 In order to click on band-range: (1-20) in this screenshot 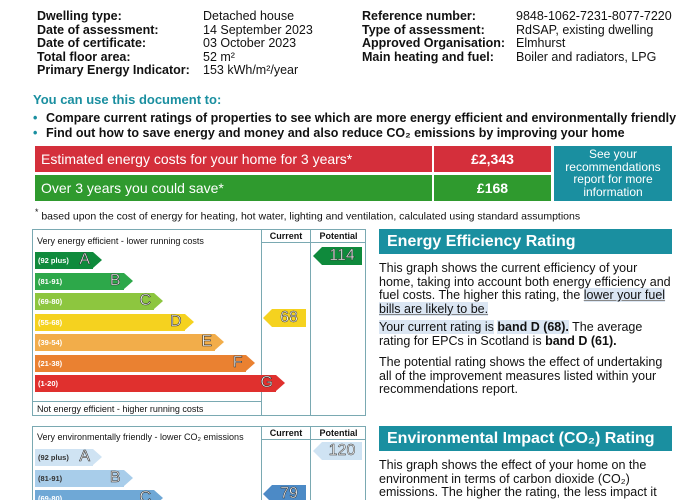, I will do `click(48, 383)`.